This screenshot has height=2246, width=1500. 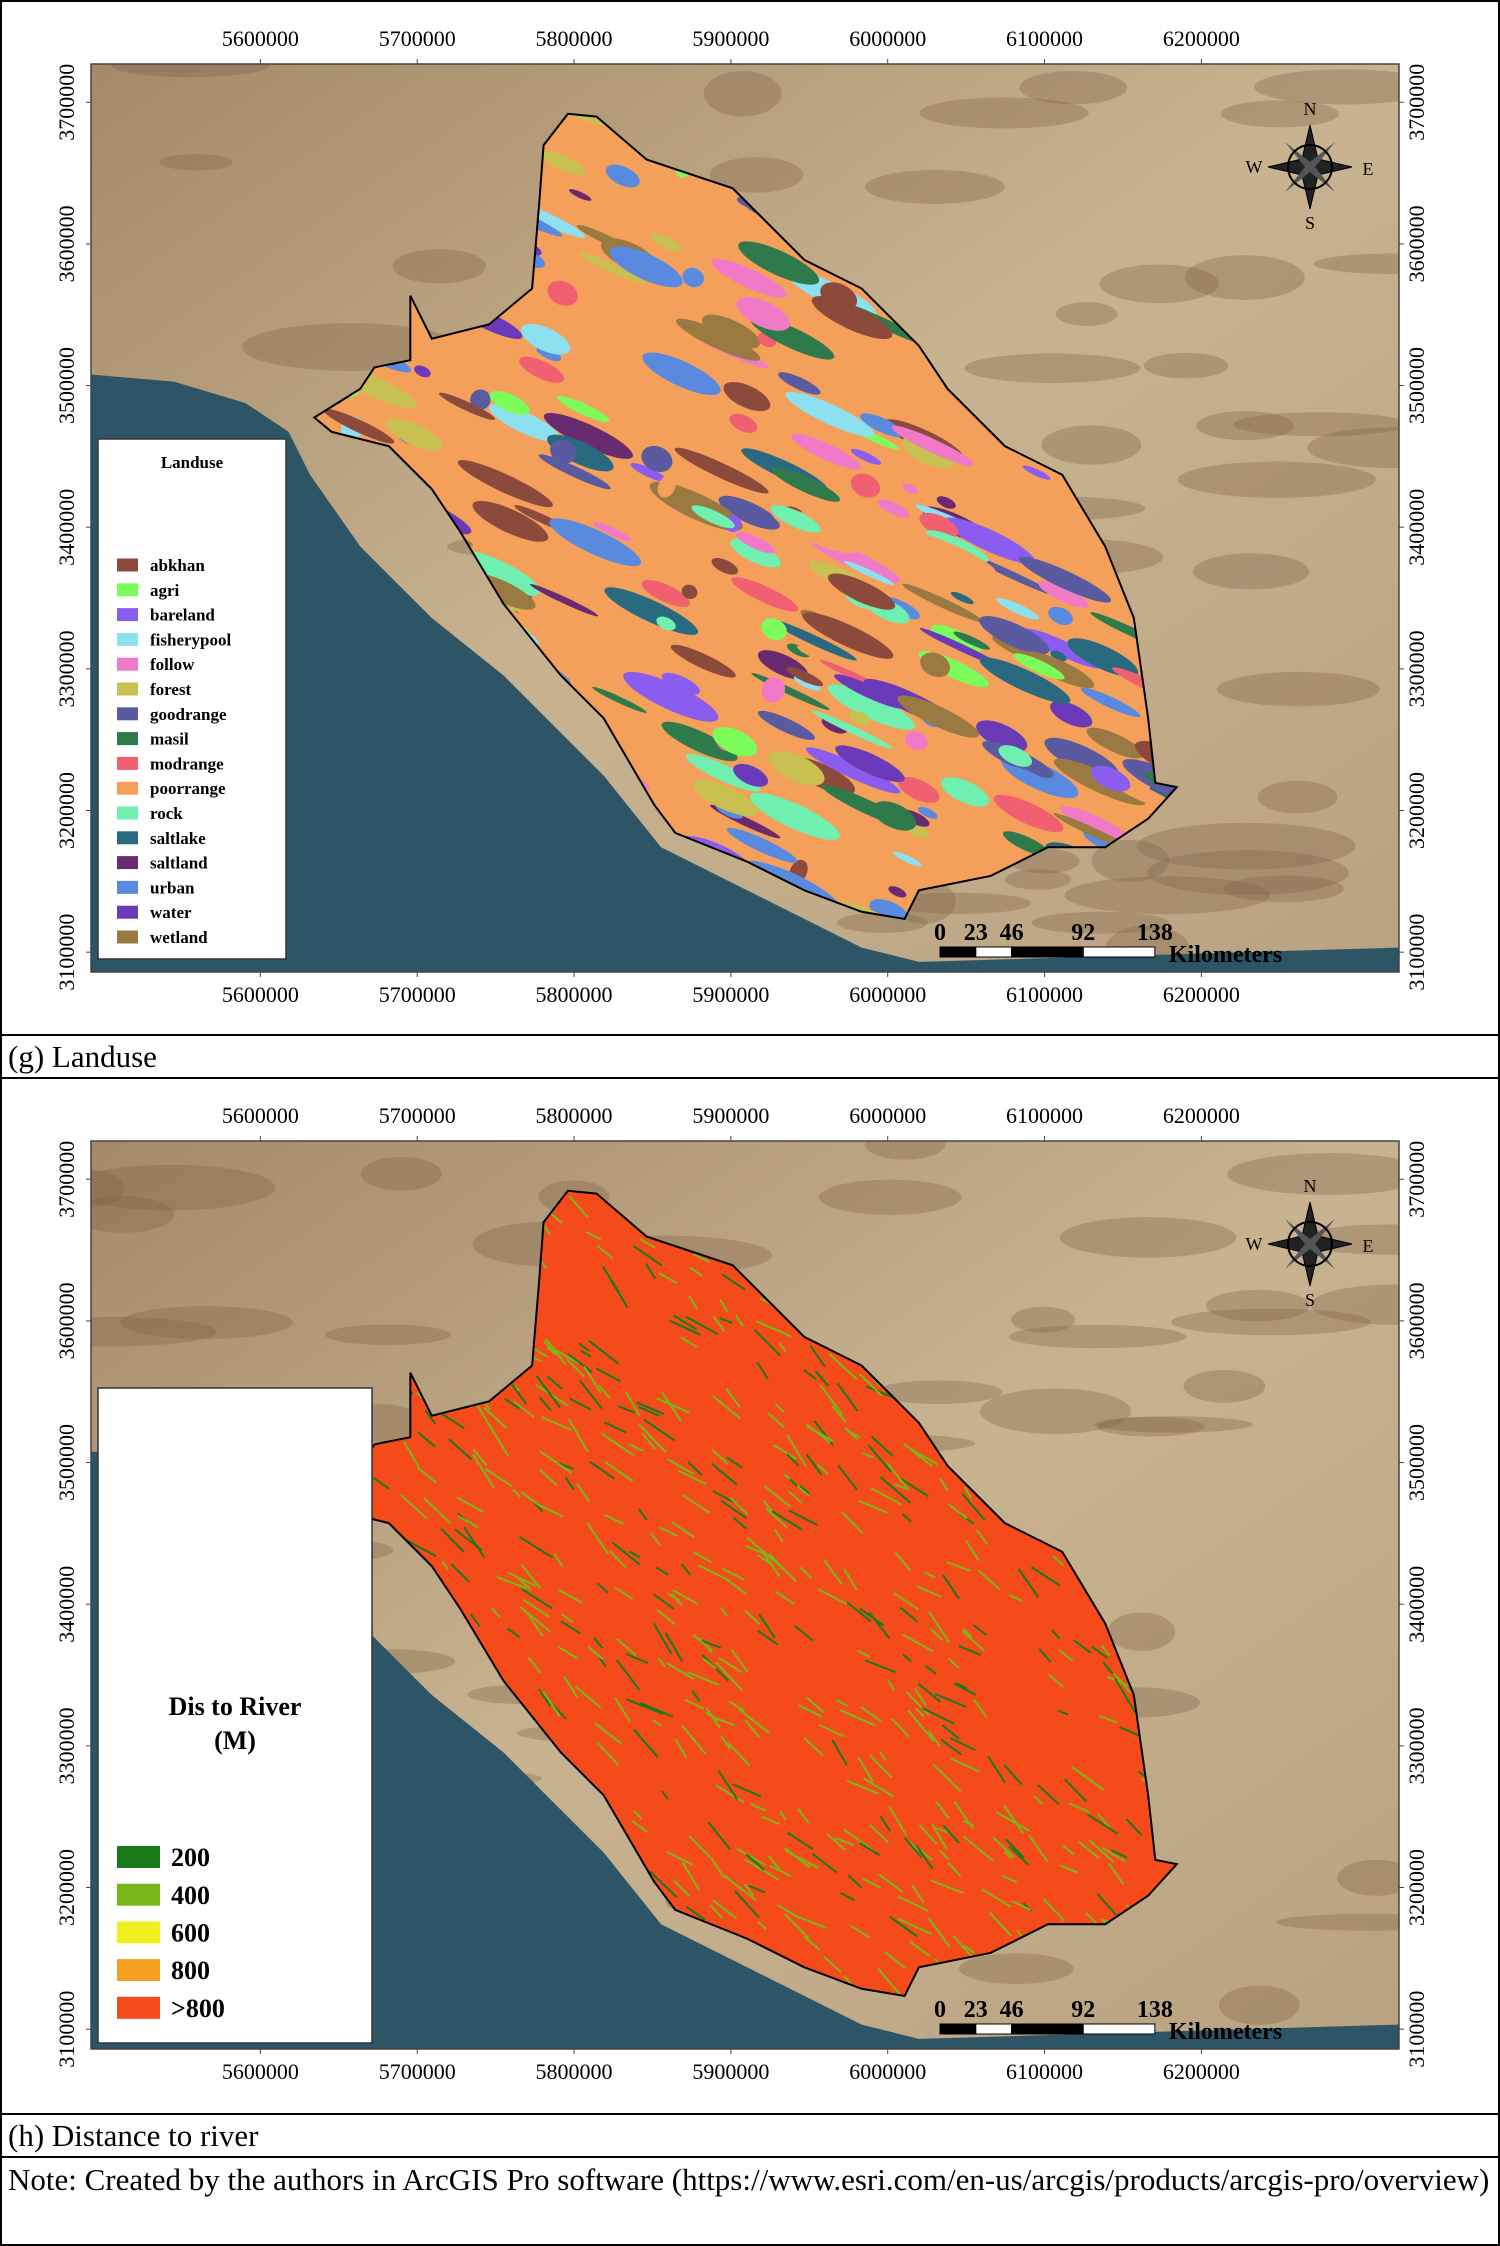 I want to click on legend-swatch, so click(x=127, y=565).